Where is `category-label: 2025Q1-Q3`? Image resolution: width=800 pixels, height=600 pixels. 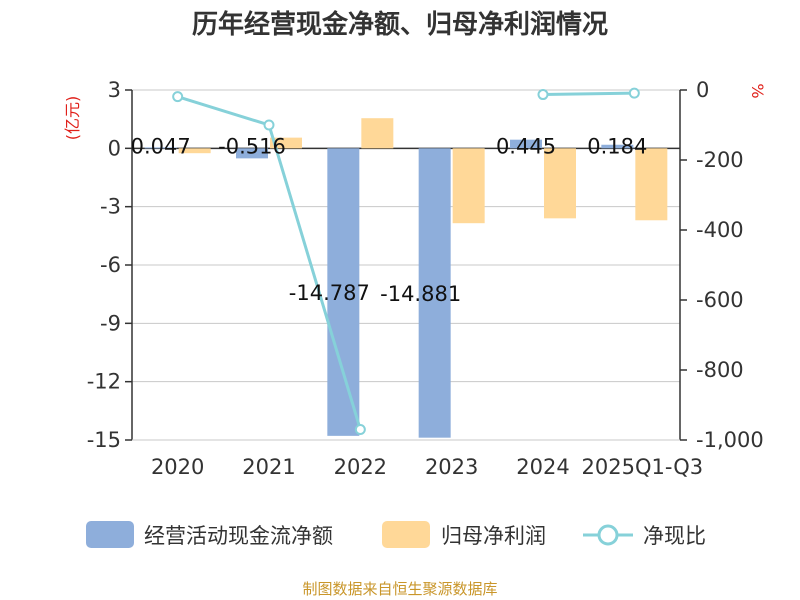 category-label: 2025Q1-Q3 is located at coordinates (643, 467).